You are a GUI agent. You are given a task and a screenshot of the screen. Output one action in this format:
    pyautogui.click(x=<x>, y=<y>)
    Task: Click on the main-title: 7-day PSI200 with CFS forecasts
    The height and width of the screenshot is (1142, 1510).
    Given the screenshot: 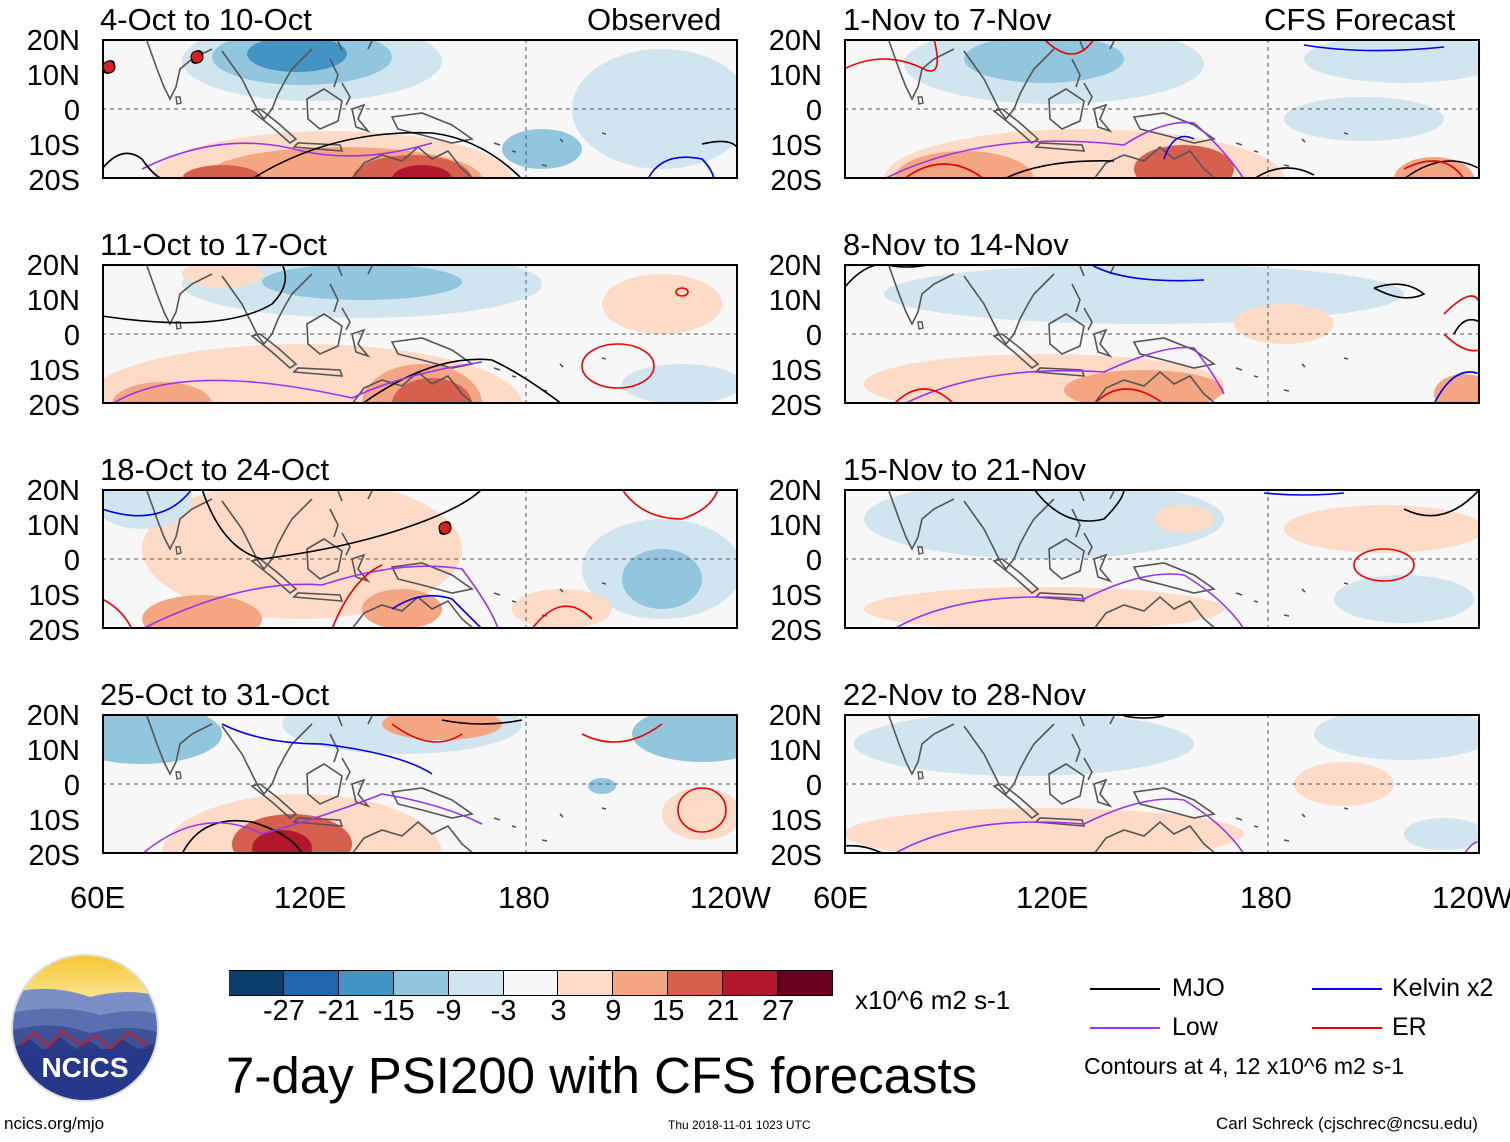 What is the action you would take?
    pyautogui.click(x=602, y=1075)
    